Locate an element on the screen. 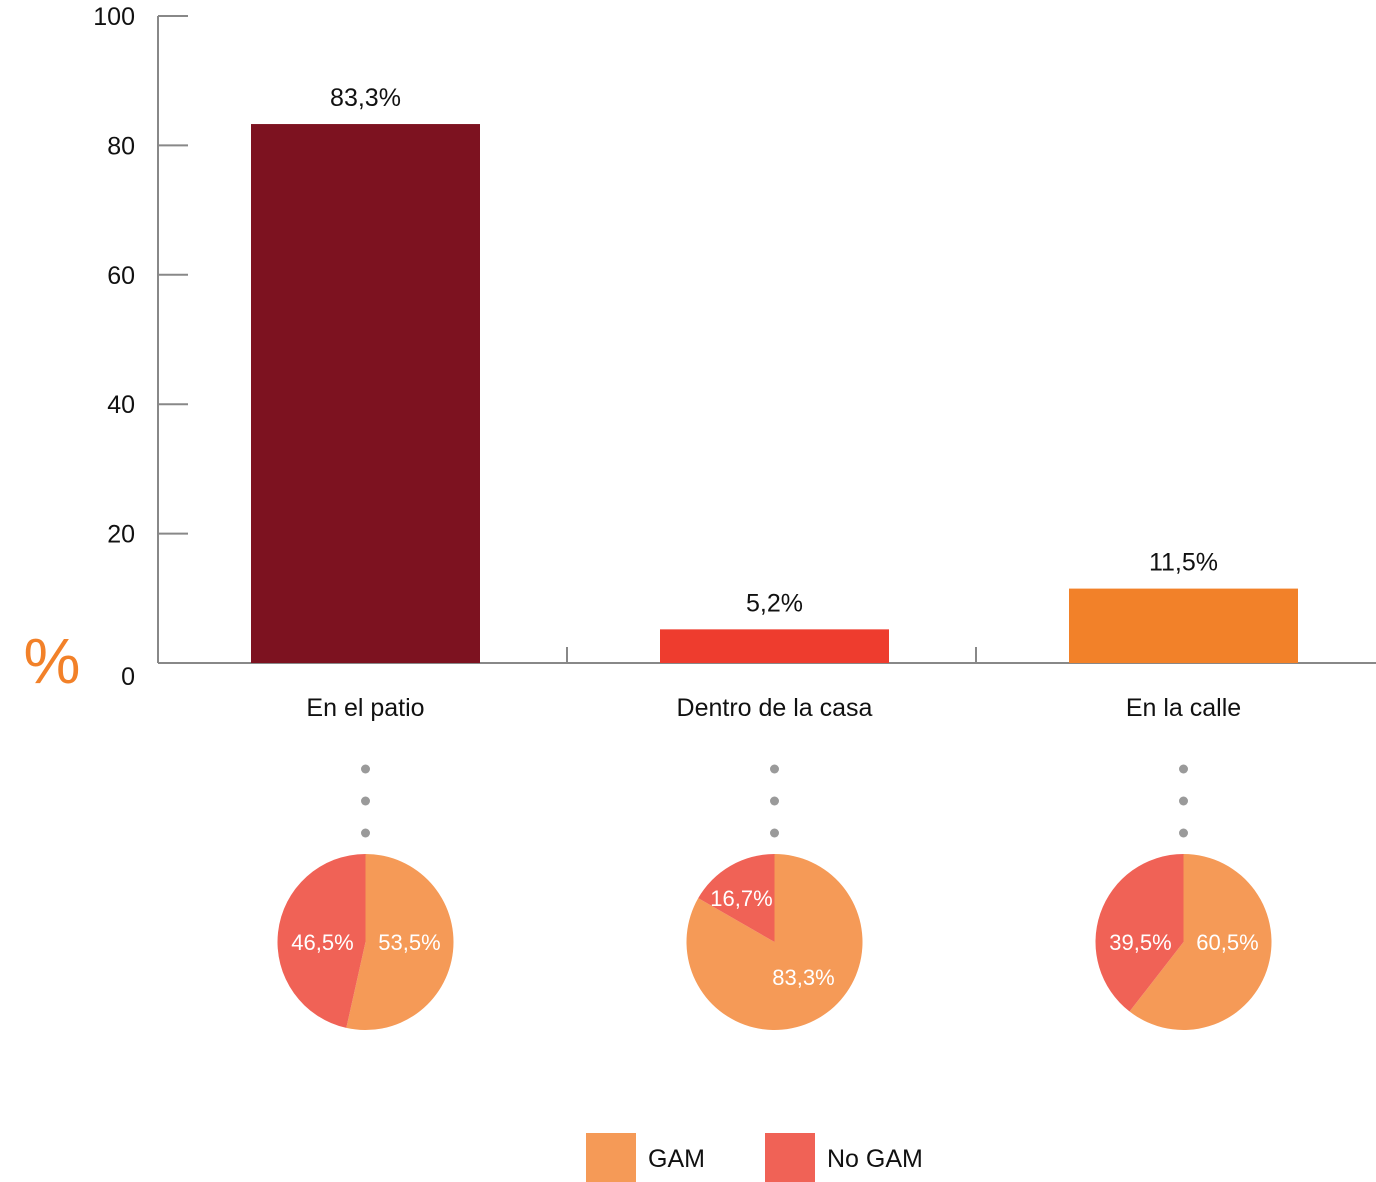 The image size is (1376, 1182). legend-label: GAM is located at coordinates (676, 1159).